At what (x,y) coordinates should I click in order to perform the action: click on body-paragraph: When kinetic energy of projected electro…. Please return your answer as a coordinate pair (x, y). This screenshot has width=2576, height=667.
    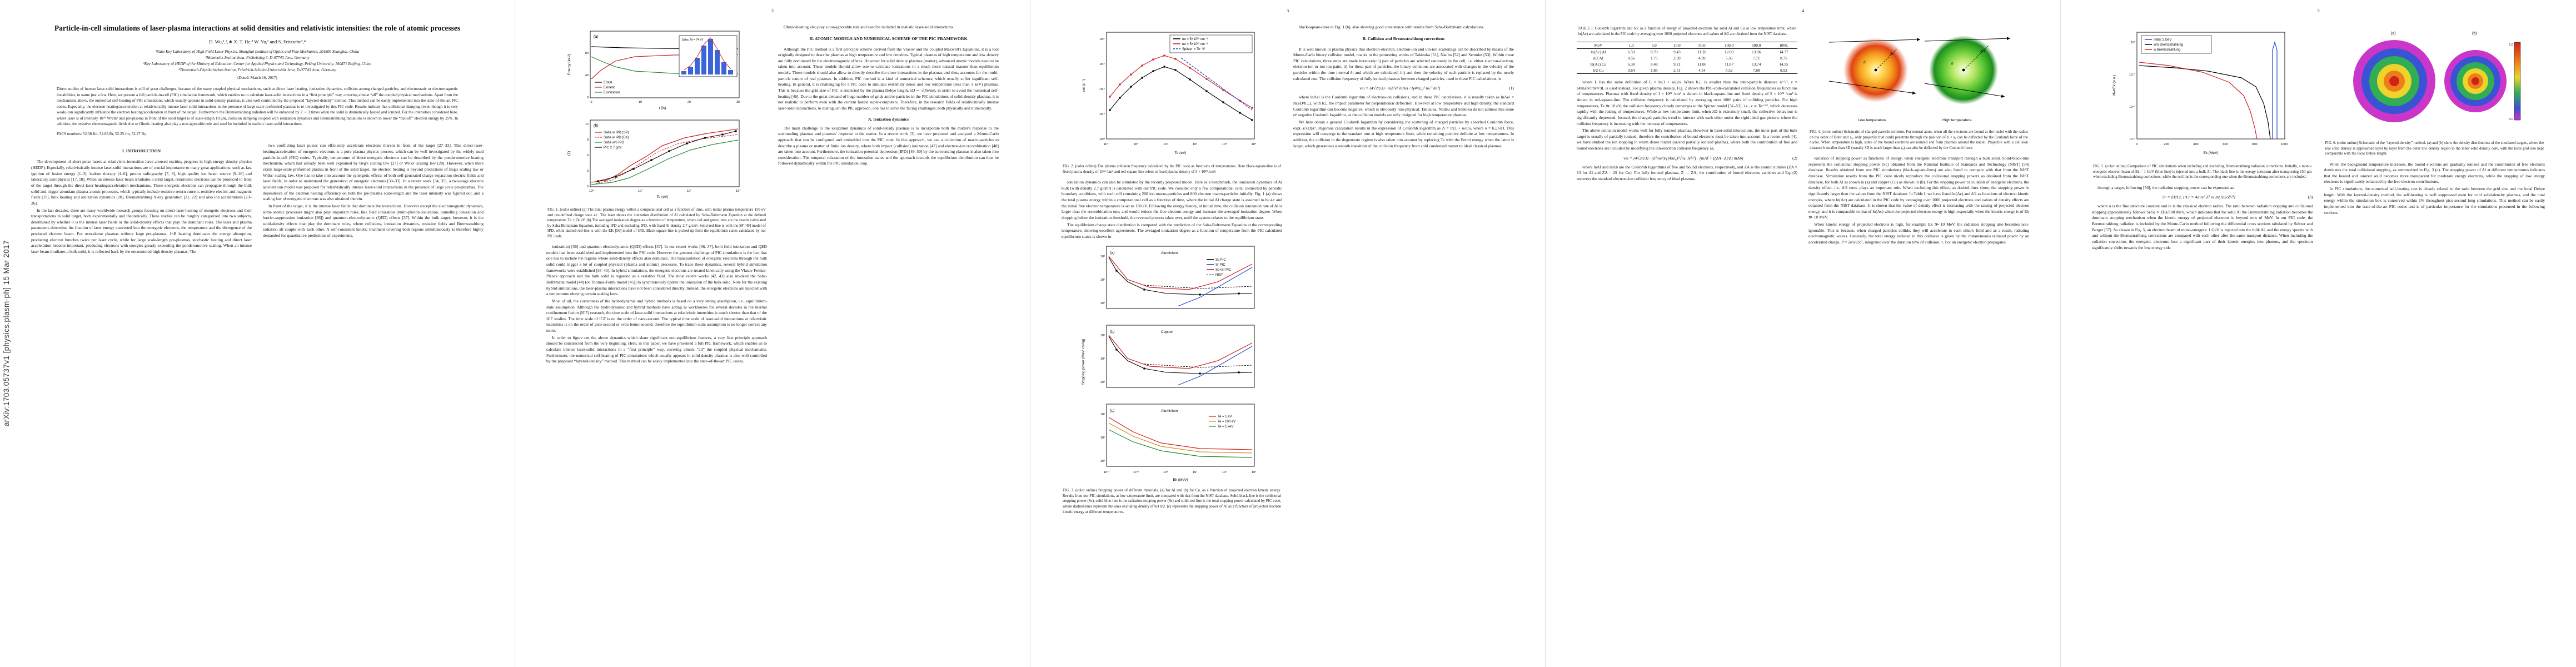
    Looking at the image, I should click on (1918, 233).